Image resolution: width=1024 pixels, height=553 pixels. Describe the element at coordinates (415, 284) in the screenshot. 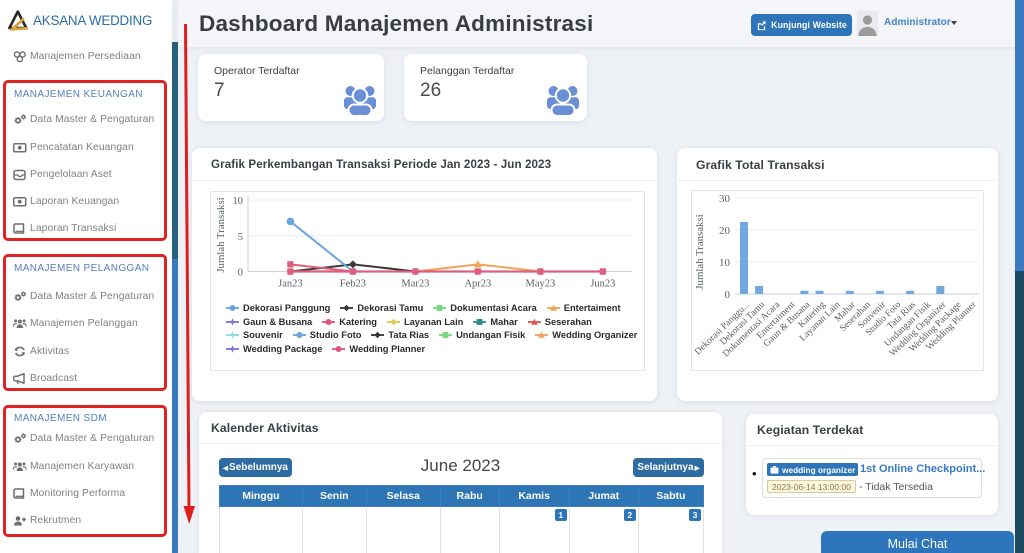

I see `svg-text: Mar23` at that location.